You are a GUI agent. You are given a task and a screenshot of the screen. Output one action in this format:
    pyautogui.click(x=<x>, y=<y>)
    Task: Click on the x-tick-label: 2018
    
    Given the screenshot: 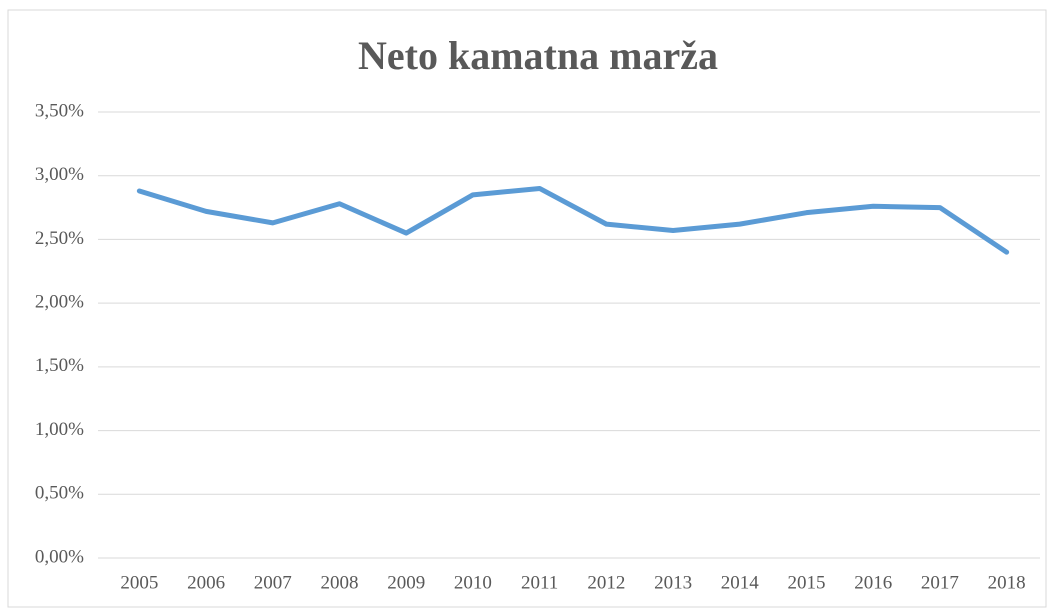 What is the action you would take?
    pyautogui.click(x=1007, y=582)
    